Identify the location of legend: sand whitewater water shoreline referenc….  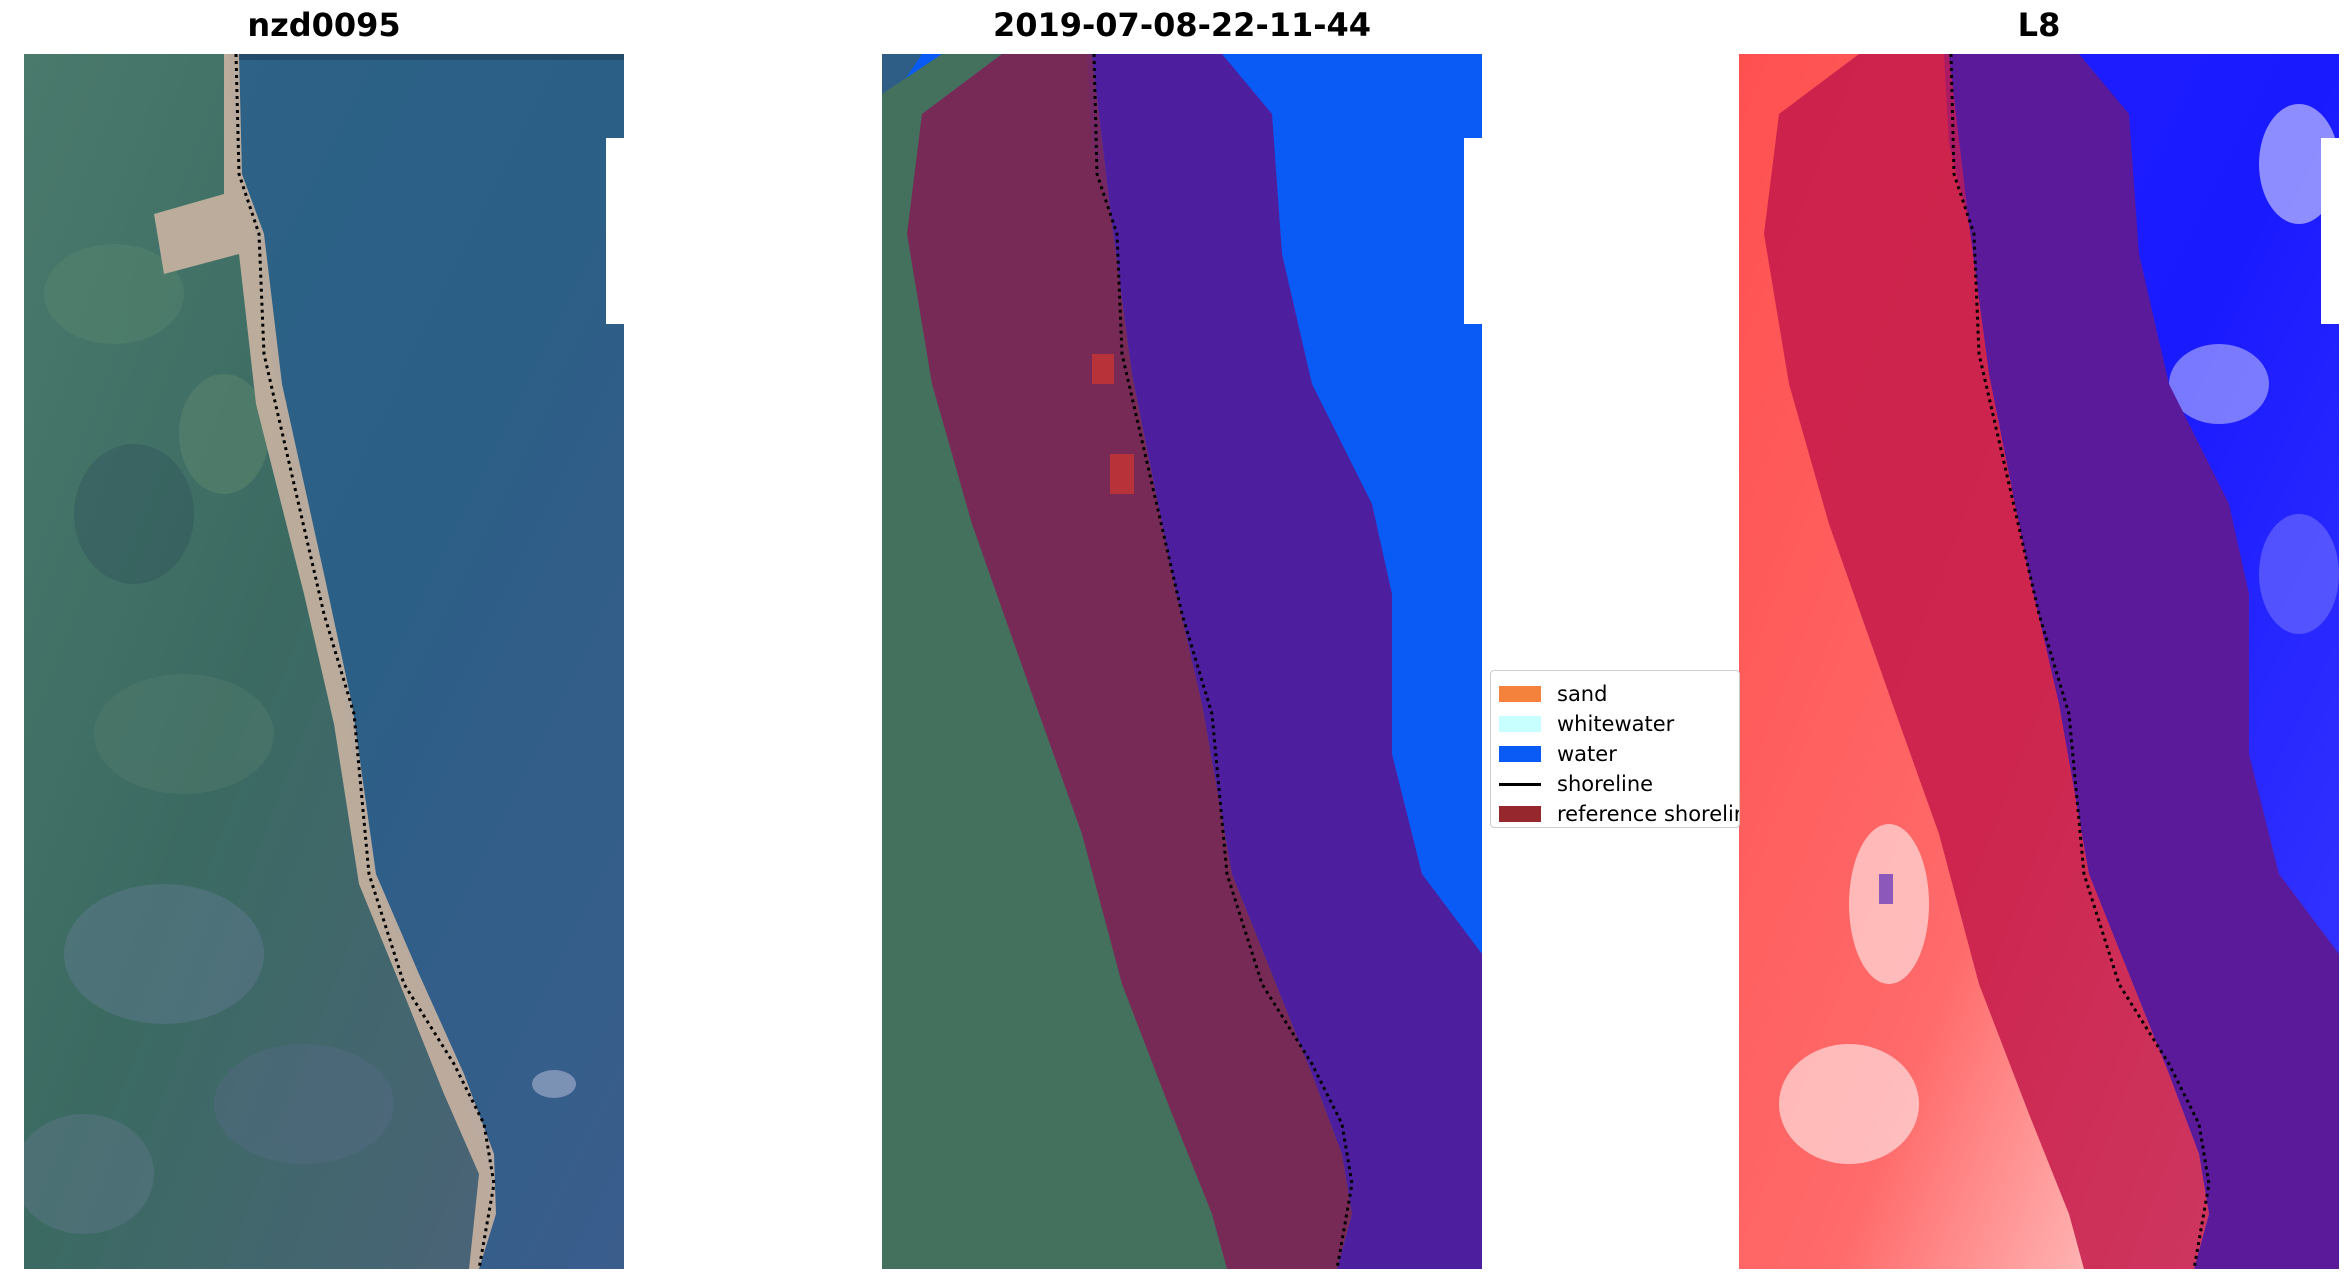
(1615, 749).